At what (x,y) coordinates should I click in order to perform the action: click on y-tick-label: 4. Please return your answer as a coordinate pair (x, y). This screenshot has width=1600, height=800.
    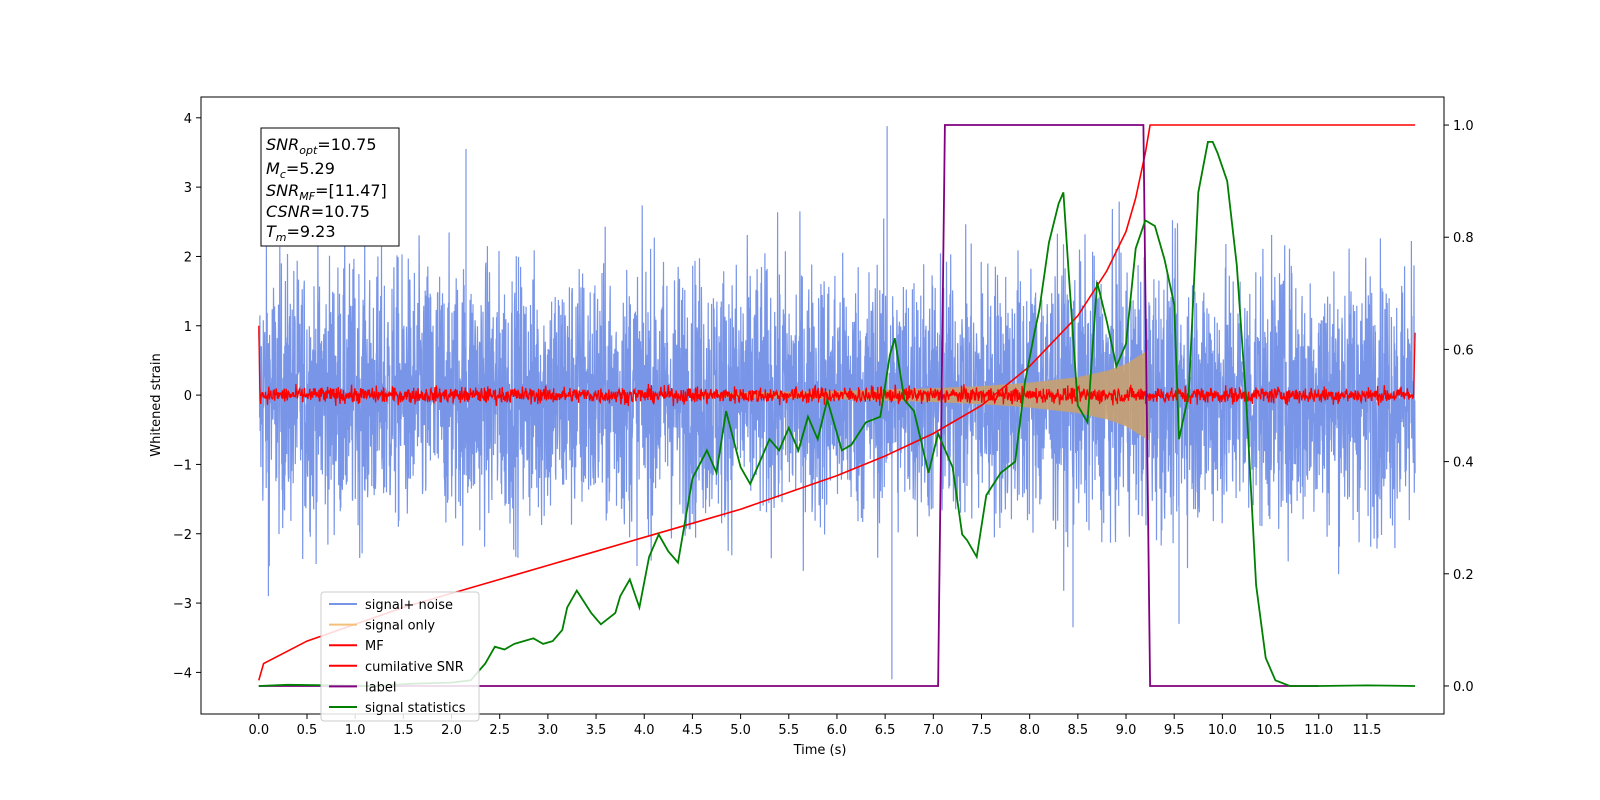
    Looking at the image, I should click on (188, 119).